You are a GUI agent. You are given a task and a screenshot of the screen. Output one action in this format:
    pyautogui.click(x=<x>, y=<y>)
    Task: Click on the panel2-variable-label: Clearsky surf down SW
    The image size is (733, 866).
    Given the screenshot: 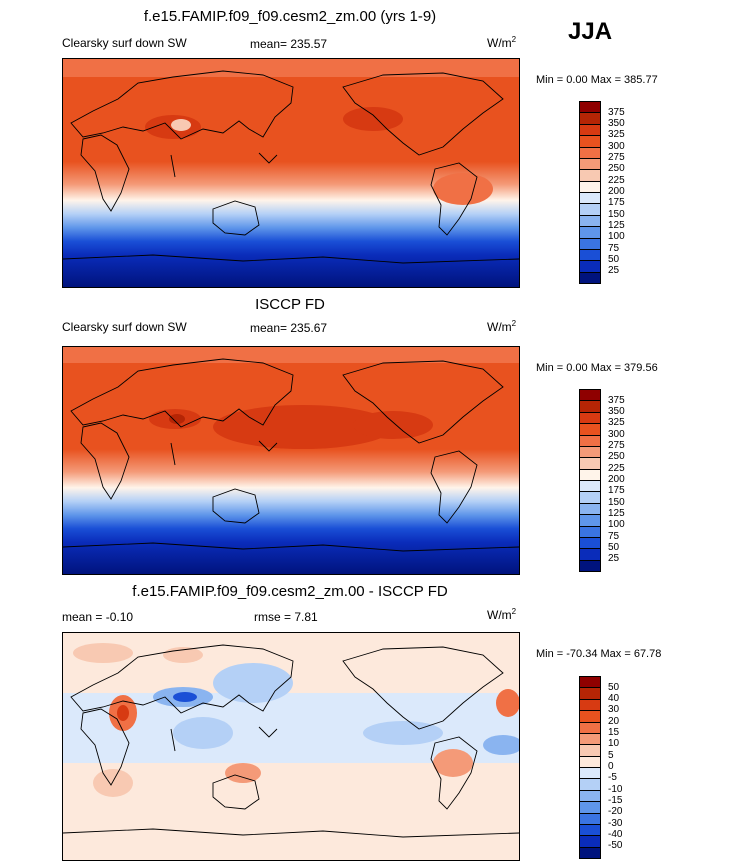 What is the action you would take?
    pyautogui.click(x=124, y=327)
    